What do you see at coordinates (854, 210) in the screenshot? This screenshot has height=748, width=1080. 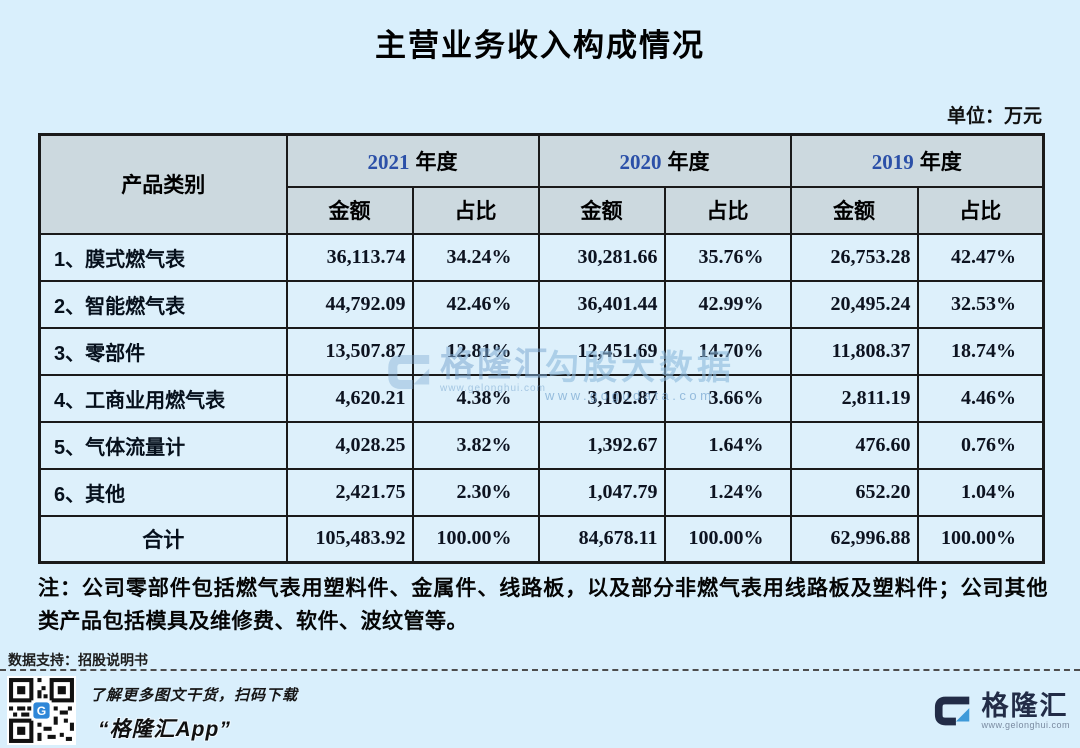 I see `col-header-amount-2019: 金额` at bounding box center [854, 210].